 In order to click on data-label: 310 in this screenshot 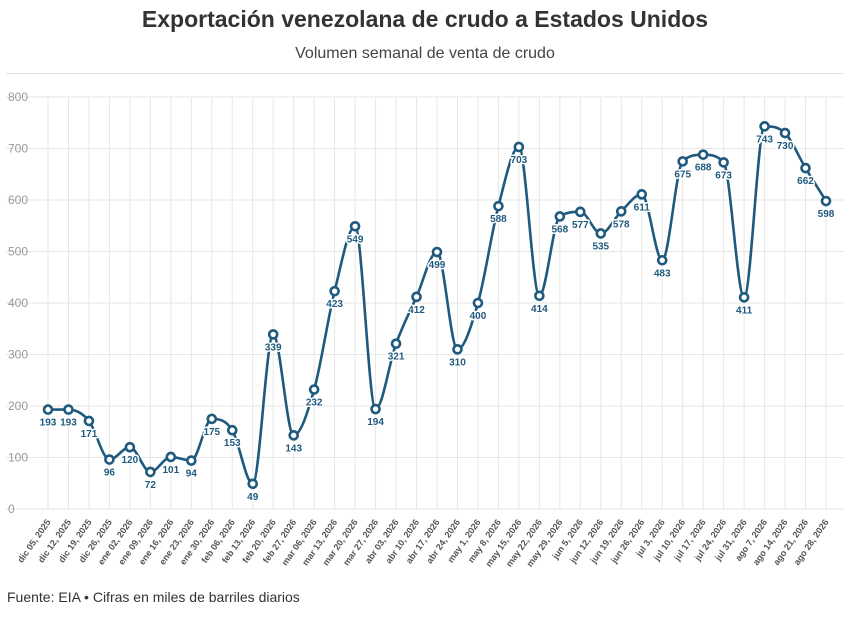, I will do `click(457, 362)`.